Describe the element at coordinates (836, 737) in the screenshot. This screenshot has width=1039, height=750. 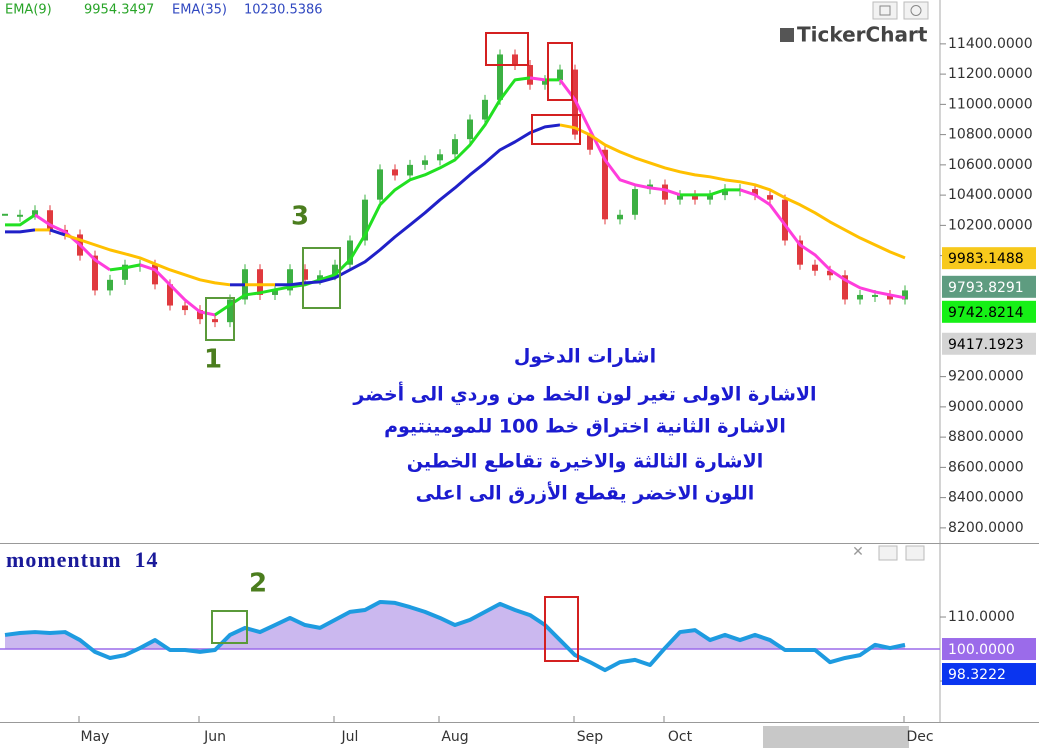
I see `scrollbar` at that location.